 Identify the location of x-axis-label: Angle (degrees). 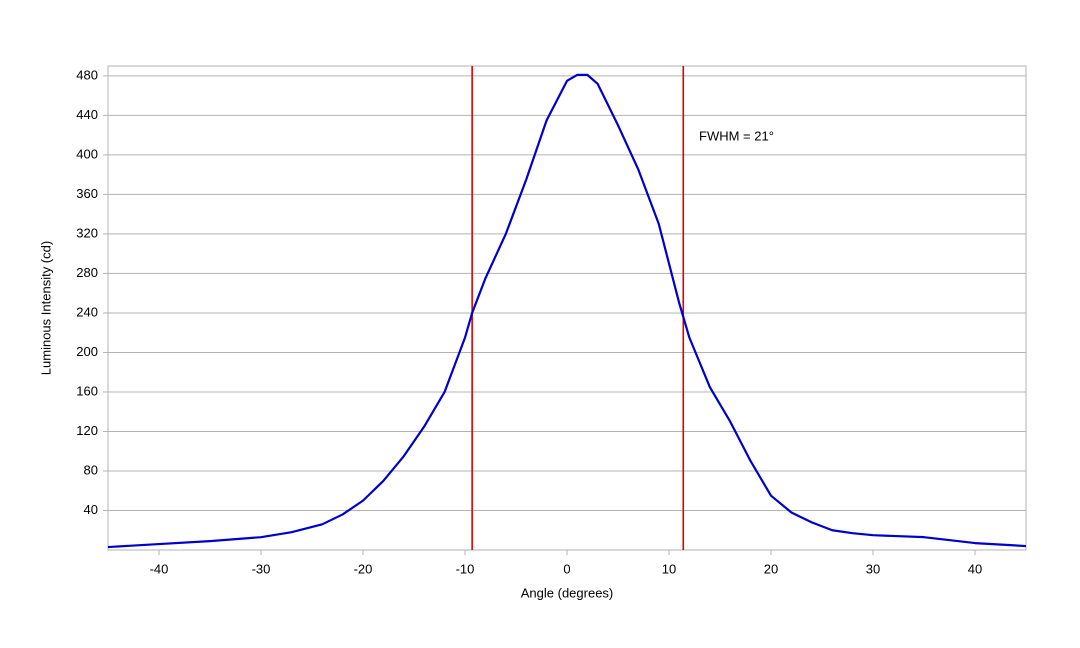
(567, 592).